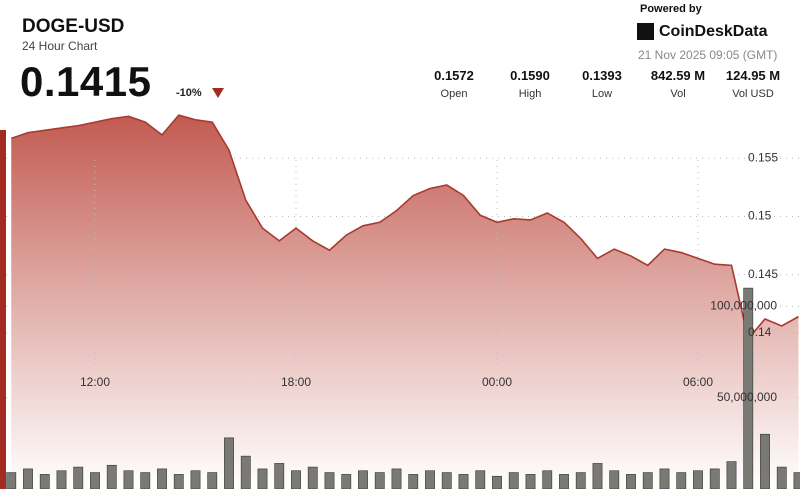 The width and height of the screenshot is (800, 489). What do you see at coordinates (753, 94) in the screenshot?
I see `stat-label: Vol USD` at bounding box center [753, 94].